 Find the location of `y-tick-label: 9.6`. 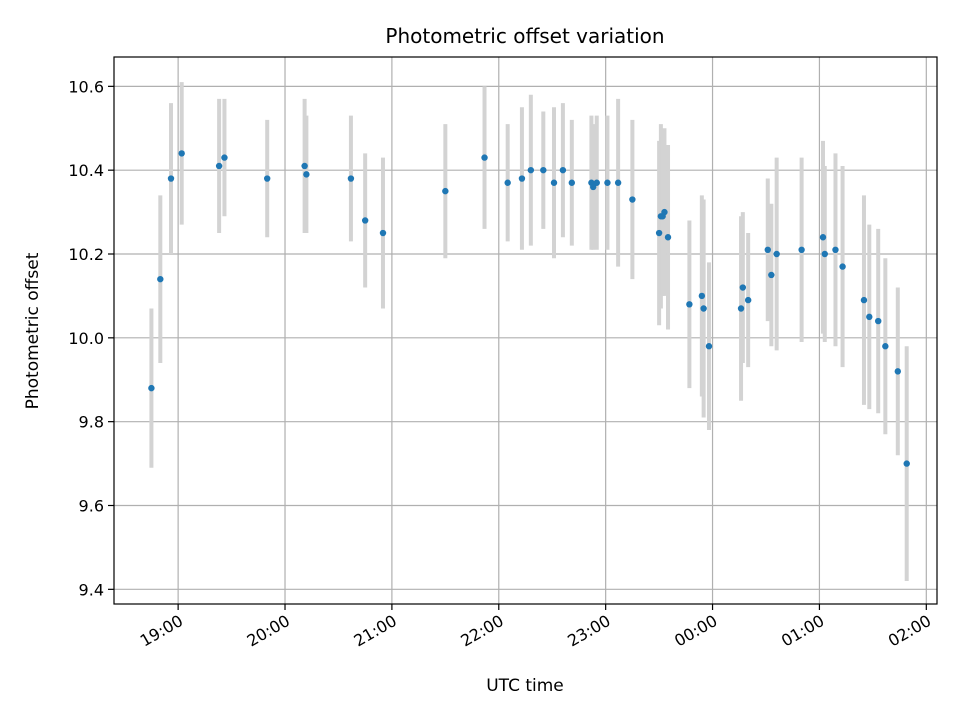

y-tick-label: 9.6 is located at coordinates (91, 505).